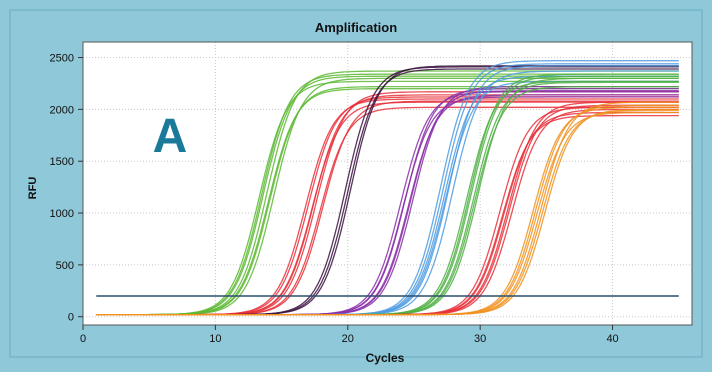  Describe the element at coordinates (62, 110) in the screenshot. I see `y-tick-label: 2000` at that location.